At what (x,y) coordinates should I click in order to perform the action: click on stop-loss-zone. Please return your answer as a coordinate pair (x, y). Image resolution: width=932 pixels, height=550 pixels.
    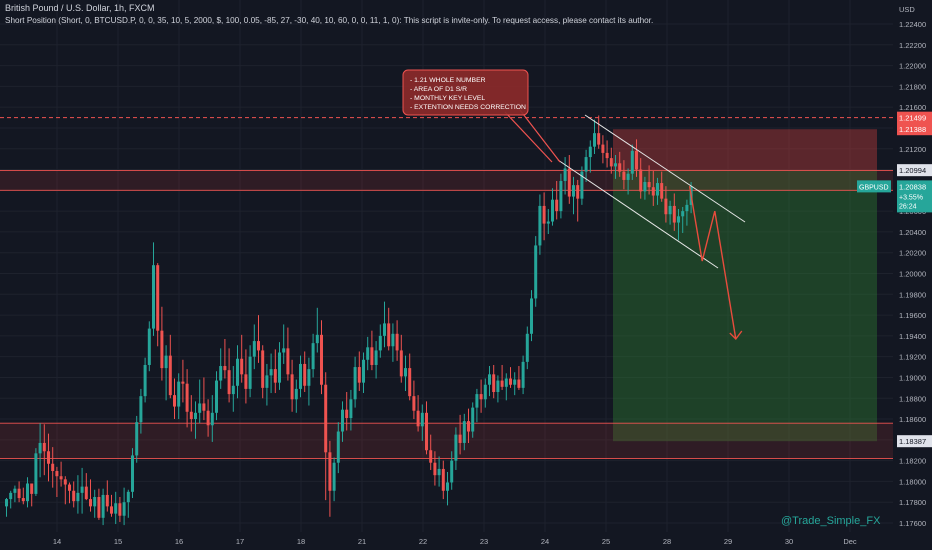
    Looking at the image, I should click on (745, 150).